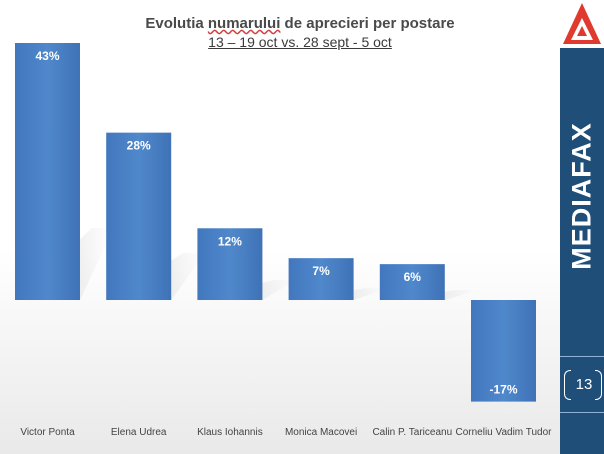 The width and height of the screenshot is (604, 454). What do you see at coordinates (176, 23) in the screenshot?
I see `title-part: Evolutia` at bounding box center [176, 23].